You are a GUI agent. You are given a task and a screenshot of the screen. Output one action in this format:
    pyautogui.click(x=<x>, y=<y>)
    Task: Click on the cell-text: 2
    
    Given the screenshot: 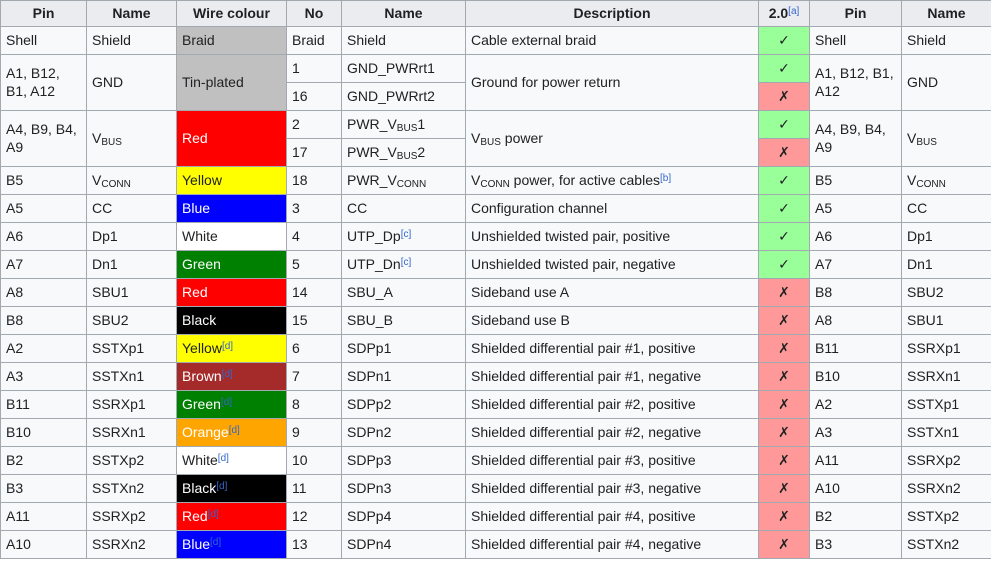 What is the action you would take?
    pyautogui.click(x=421, y=151)
    